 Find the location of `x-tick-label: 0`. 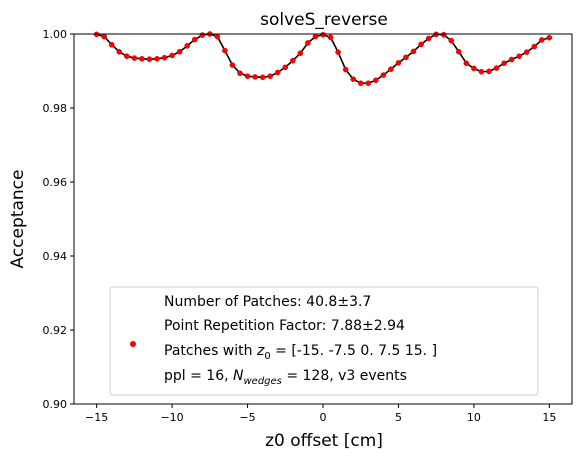

x-tick-label: 0 is located at coordinates (323, 417).